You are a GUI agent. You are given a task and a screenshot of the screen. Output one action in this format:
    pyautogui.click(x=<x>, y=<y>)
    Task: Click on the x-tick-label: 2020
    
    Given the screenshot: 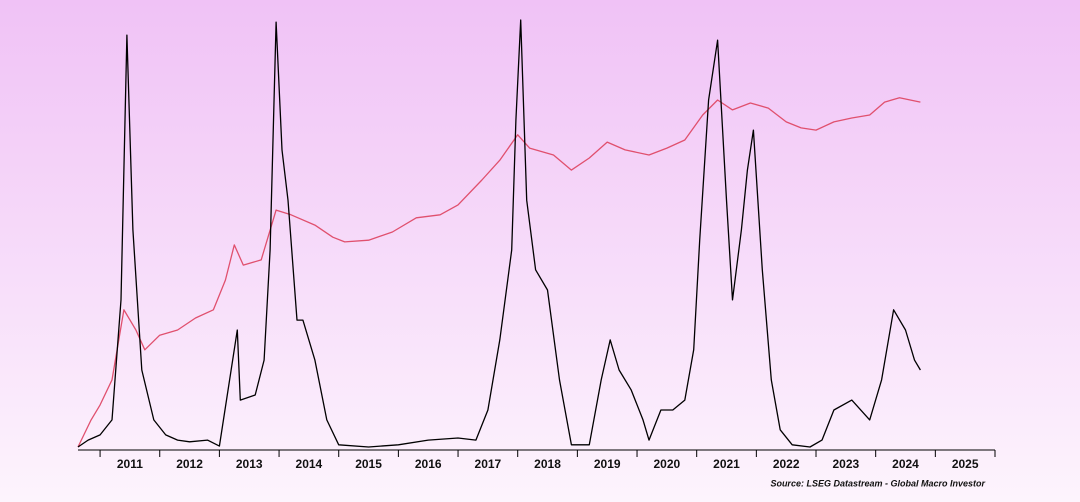 What is the action you would take?
    pyautogui.click(x=667, y=464)
    